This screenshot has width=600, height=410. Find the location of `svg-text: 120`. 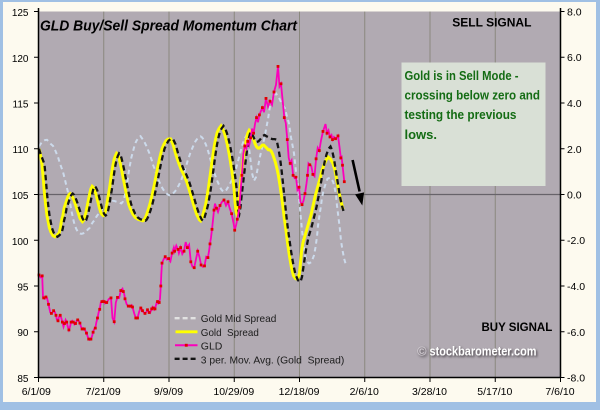

svg-text: 120 is located at coordinates (20, 59).